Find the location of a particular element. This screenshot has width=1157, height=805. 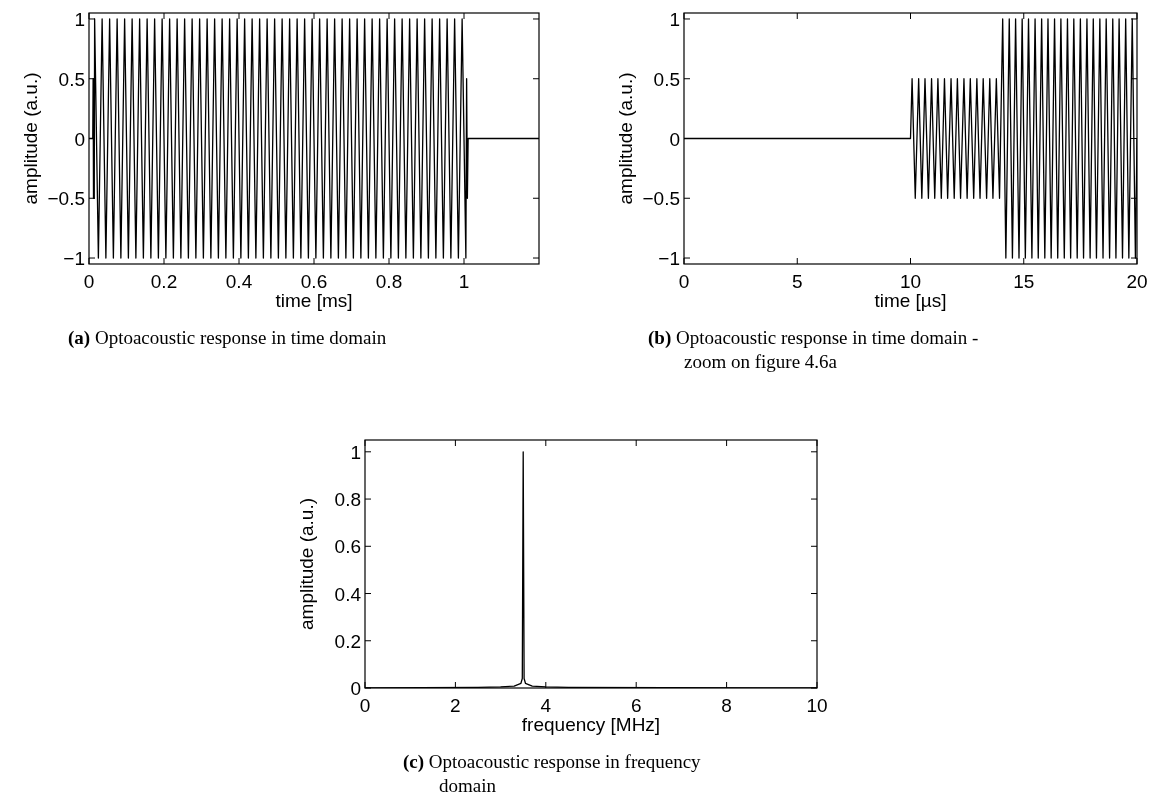

x-tick-label: 15 is located at coordinates (1024, 281).